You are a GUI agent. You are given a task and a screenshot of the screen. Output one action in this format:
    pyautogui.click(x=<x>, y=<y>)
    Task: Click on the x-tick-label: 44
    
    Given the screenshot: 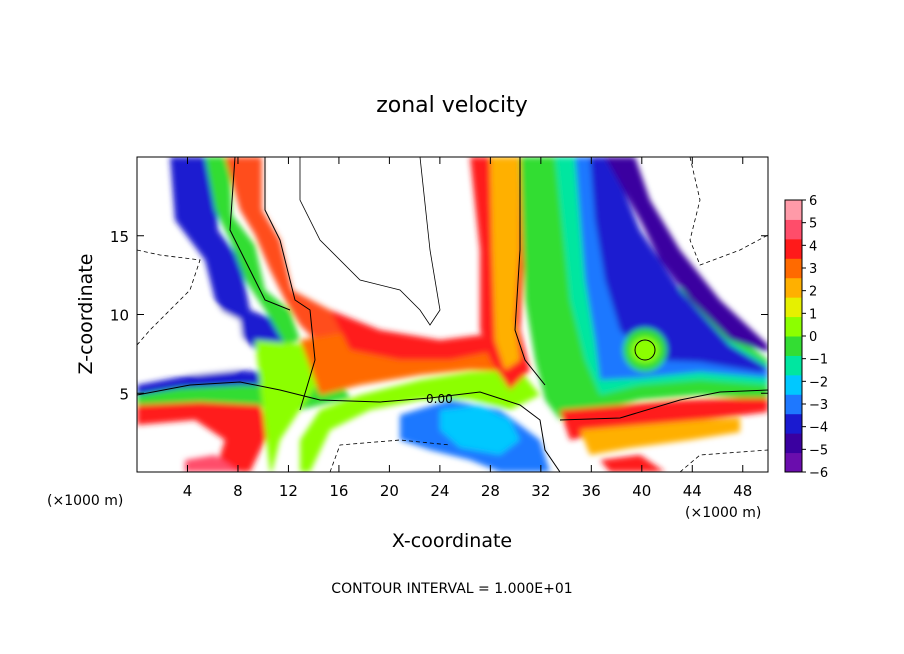 What is the action you would take?
    pyautogui.click(x=692, y=491)
    